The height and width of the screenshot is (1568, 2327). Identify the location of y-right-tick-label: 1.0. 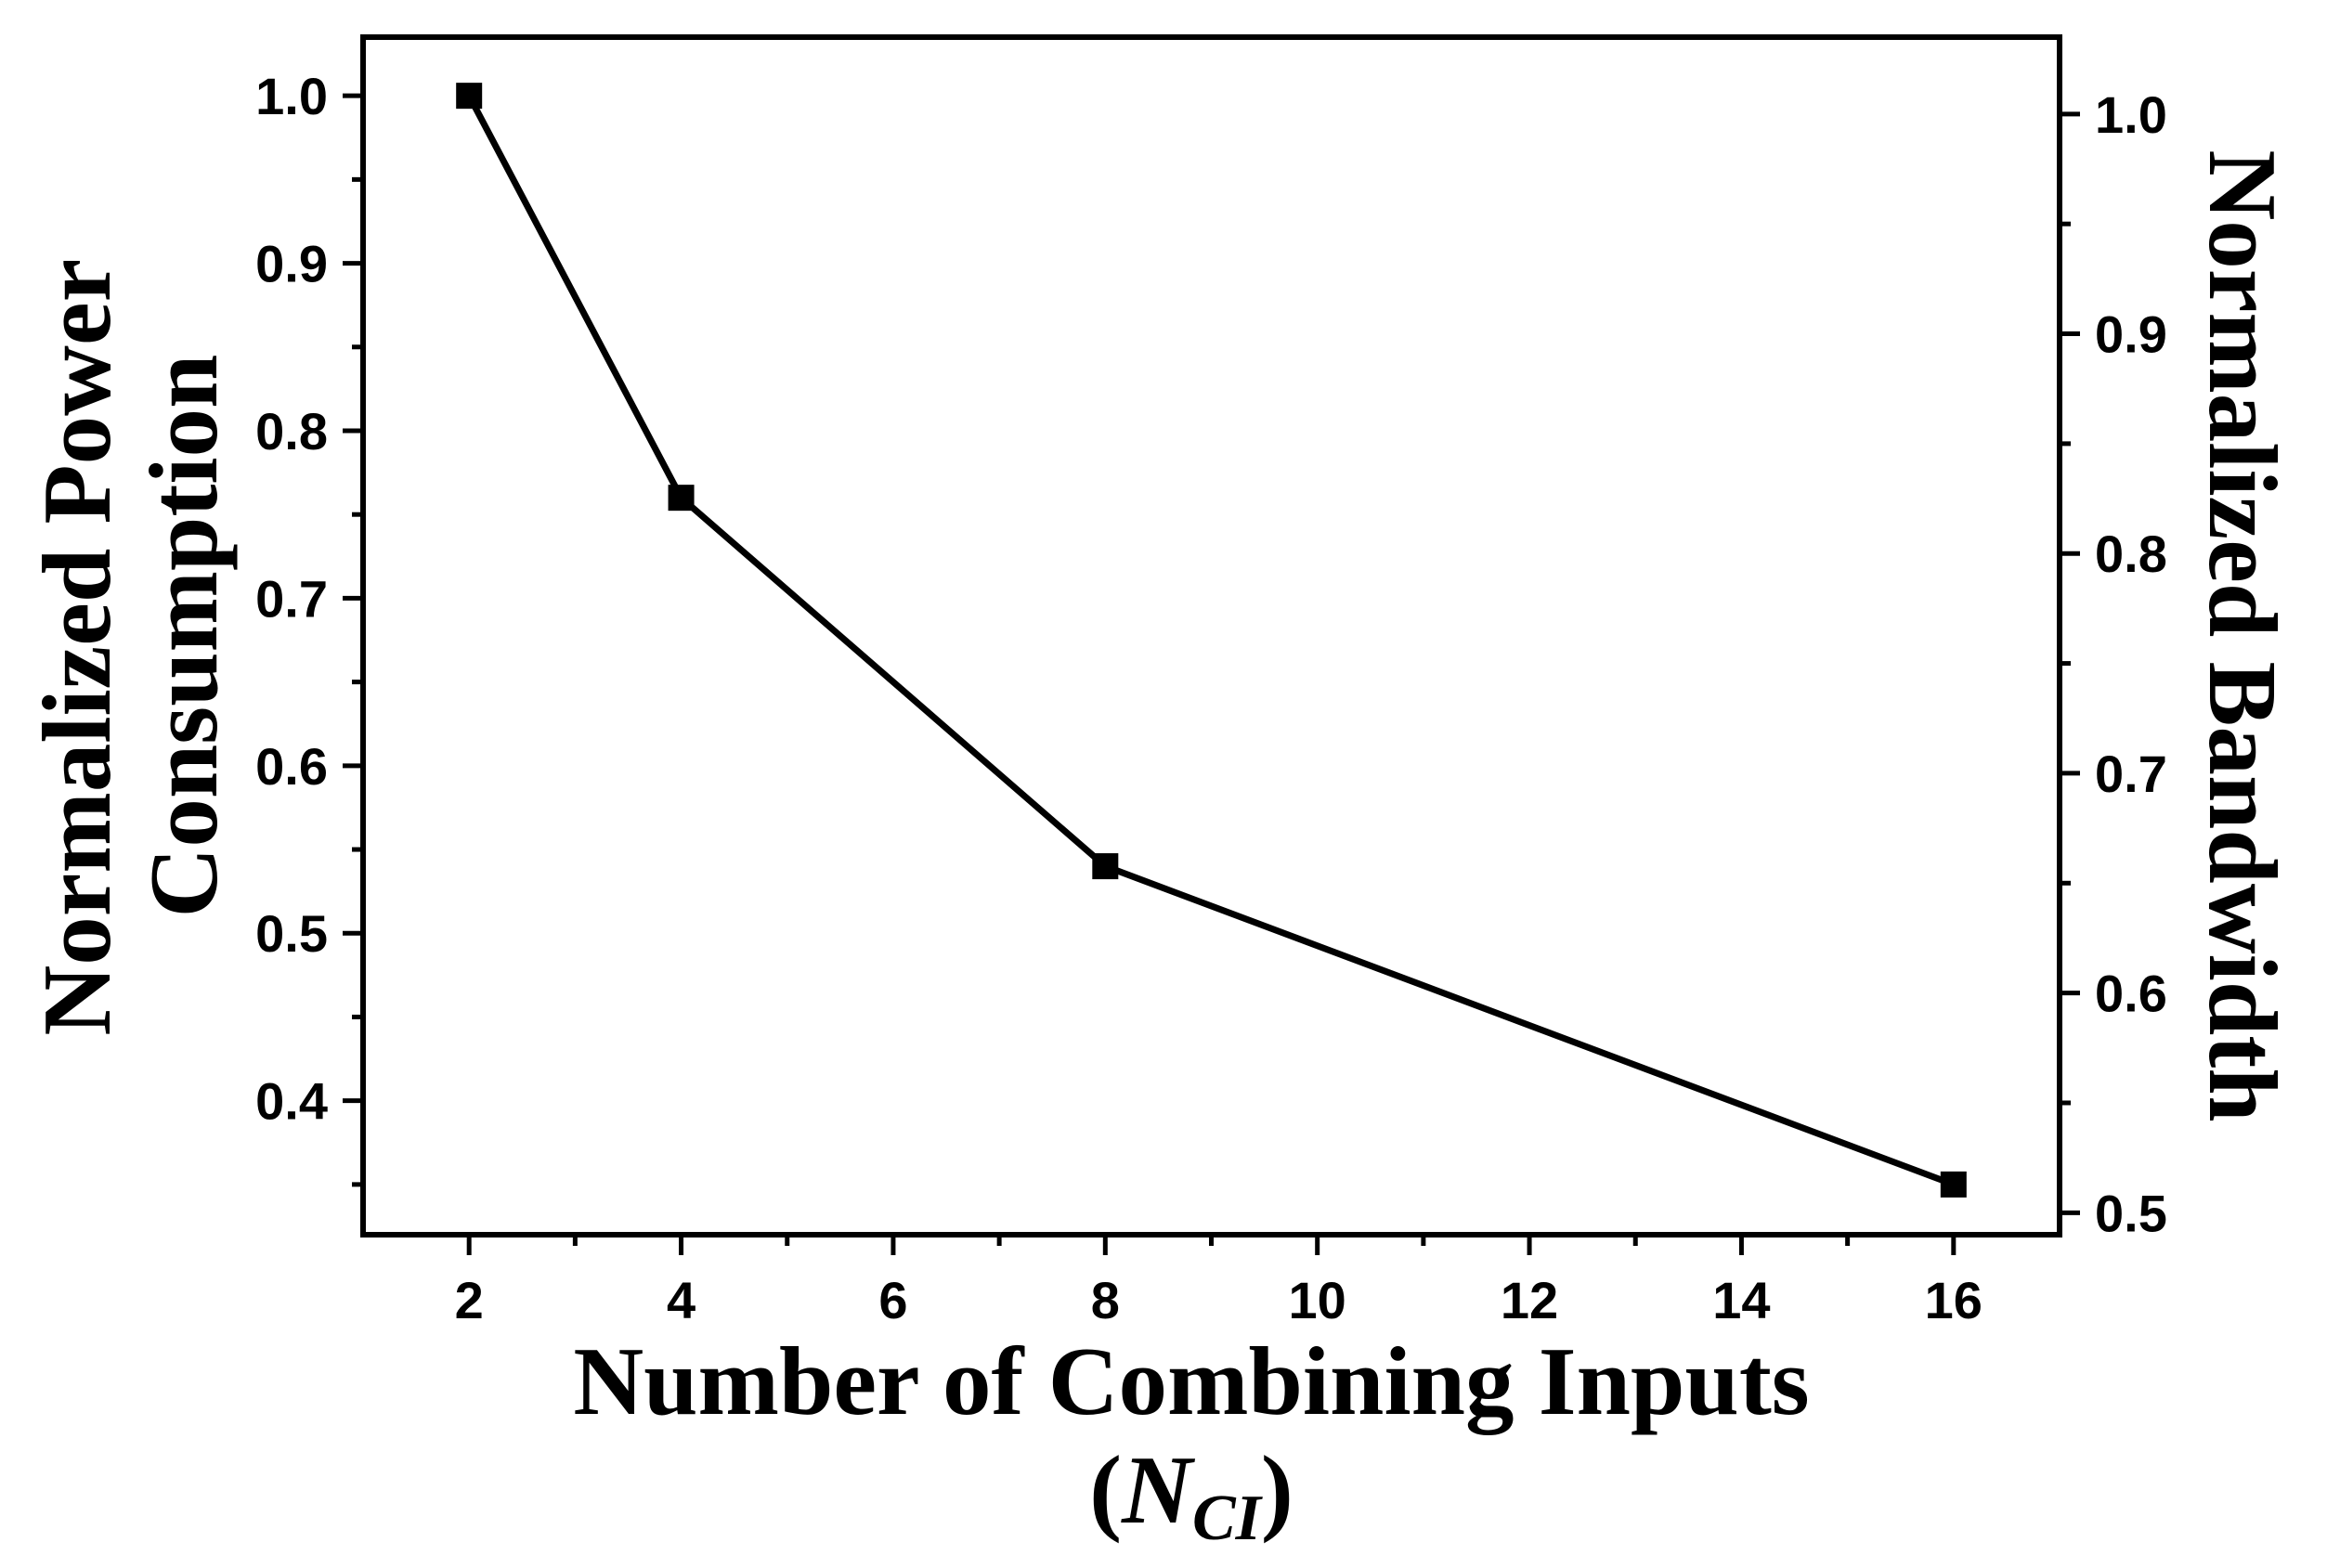
(2131, 114).